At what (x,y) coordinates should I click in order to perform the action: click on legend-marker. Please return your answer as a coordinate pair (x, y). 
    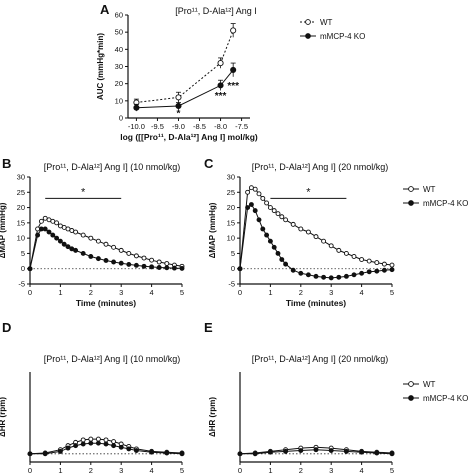
    Looking at the image, I should click on (308, 22).